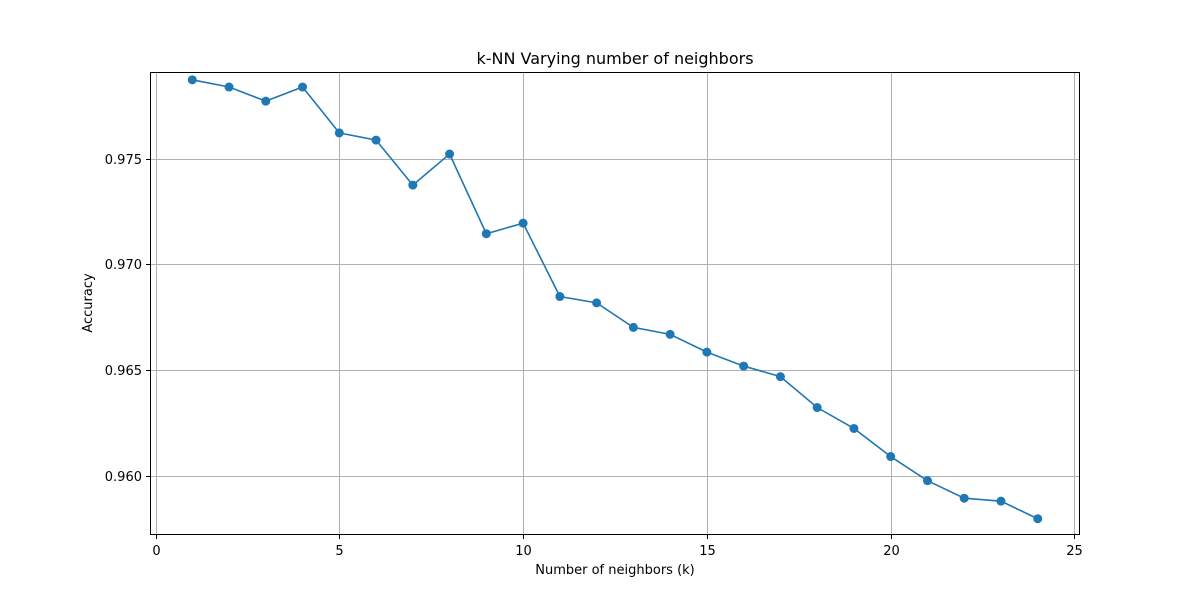 The height and width of the screenshot is (600, 1200). What do you see at coordinates (614, 58) in the screenshot?
I see `chart-title: k-NN Varying number of neighbors` at bounding box center [614, 58].